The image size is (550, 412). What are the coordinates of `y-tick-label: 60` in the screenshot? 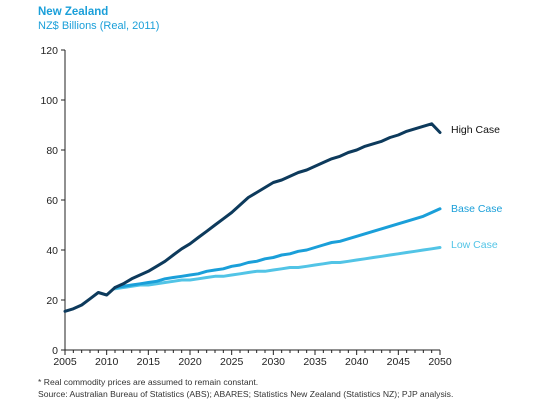 It's located at (52, 201).